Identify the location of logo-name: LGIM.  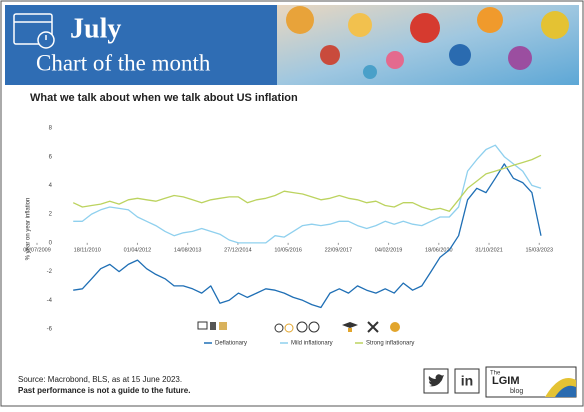
(506, 381).